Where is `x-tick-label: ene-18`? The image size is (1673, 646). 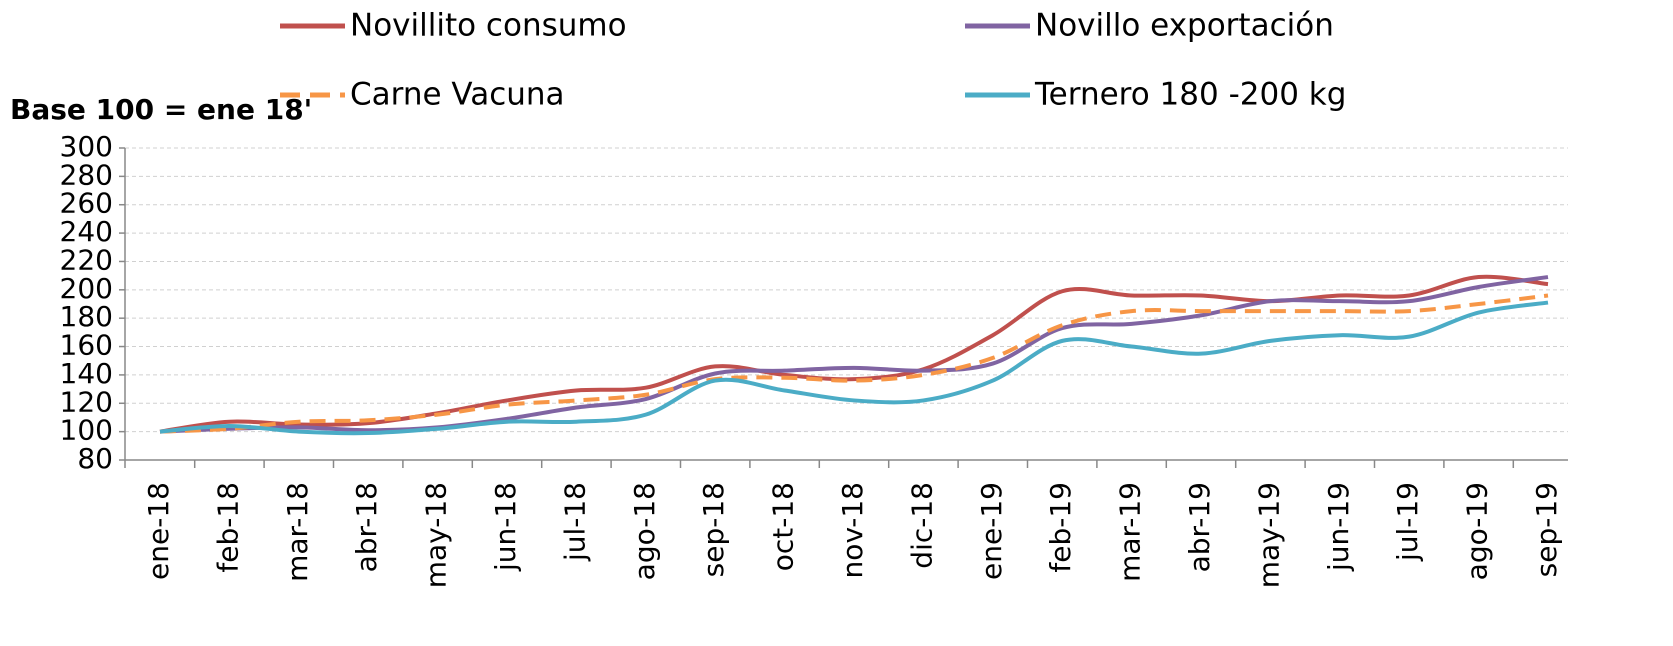
x-tick-label: ene-18 is located at coordinates (158, 531).